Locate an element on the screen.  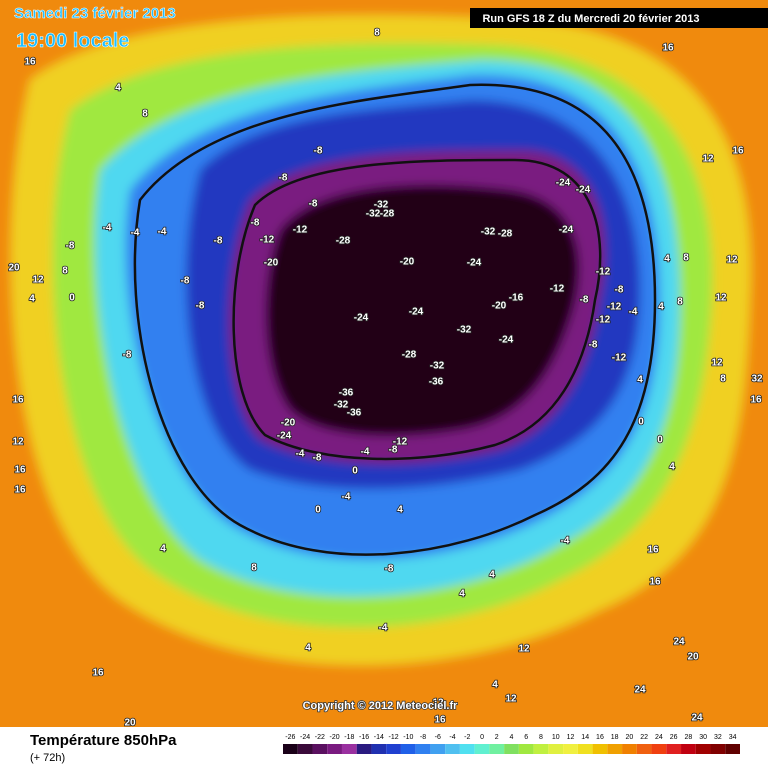
legend-tick-label: 32 is located at coordinates (718, 737).